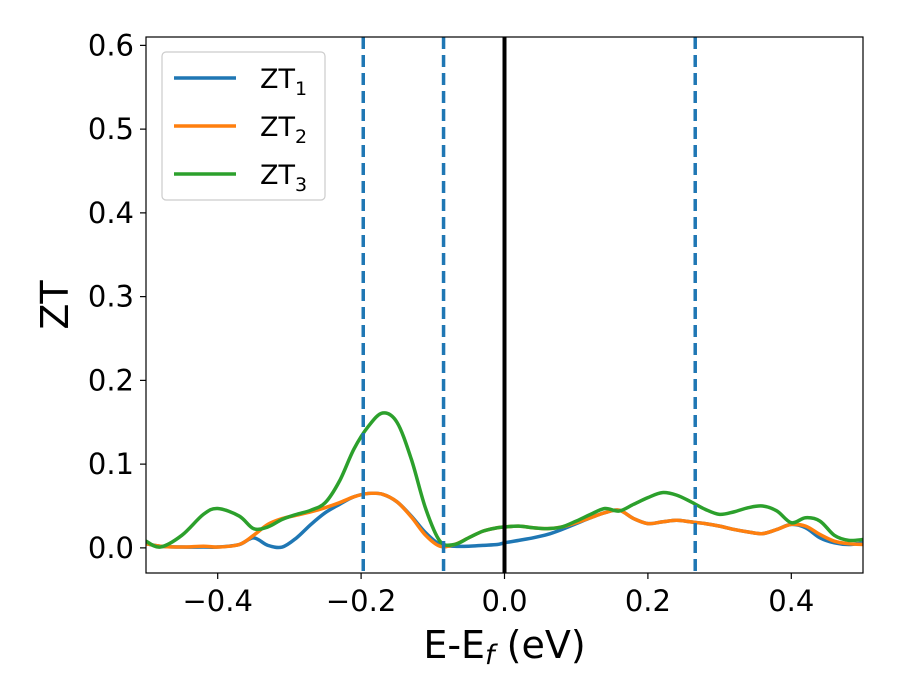 This screenshot has height=700, width=900. Describe the element at coordinates (111, 548) in the screenshot. I see `y-tick-label: 0.0` at that location.